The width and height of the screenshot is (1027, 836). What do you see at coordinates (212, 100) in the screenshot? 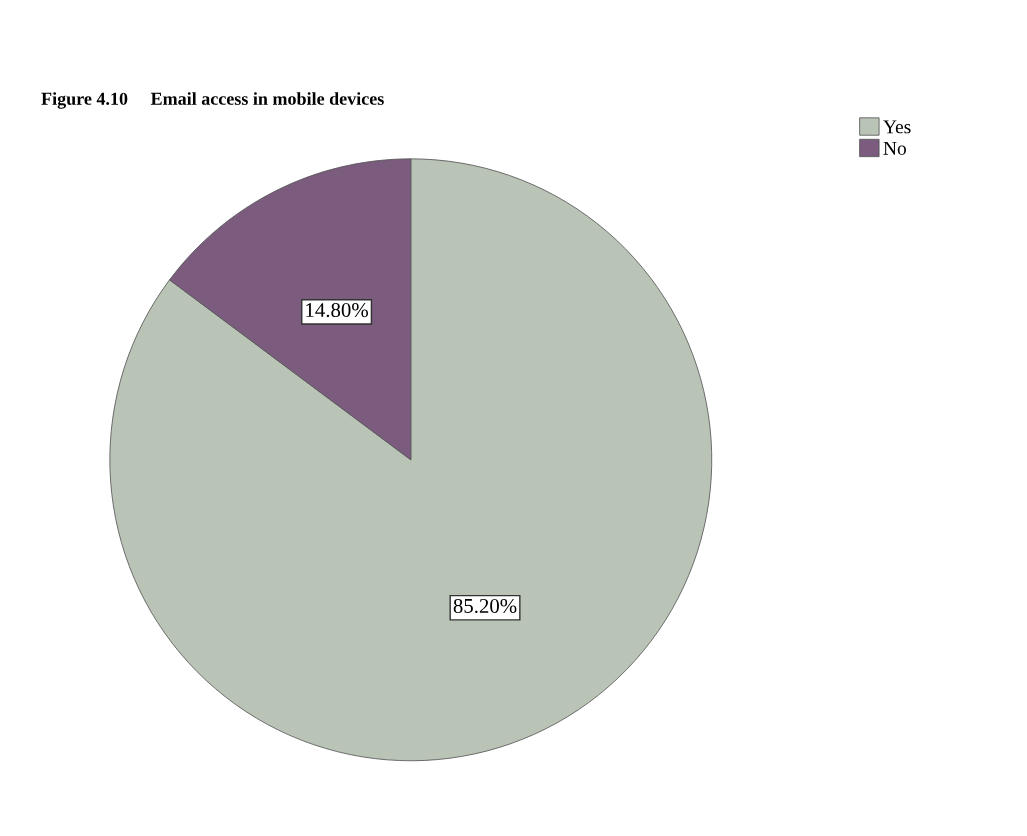
I see `chart-title: Figure 4.10 Email access in mobile devices` at bounding box center [212, 100].